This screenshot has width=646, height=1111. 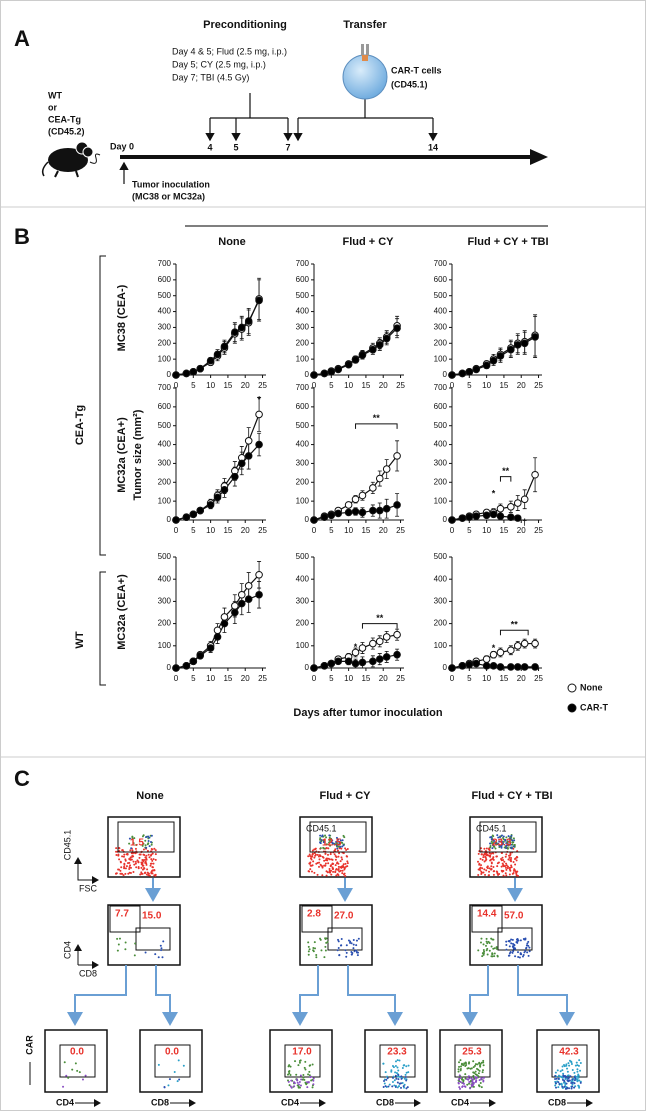 What do you see at coordinates (460, 1102) in the screenshot?
I see `x-axis-label: CD4` at bounding box center [460, 1102].